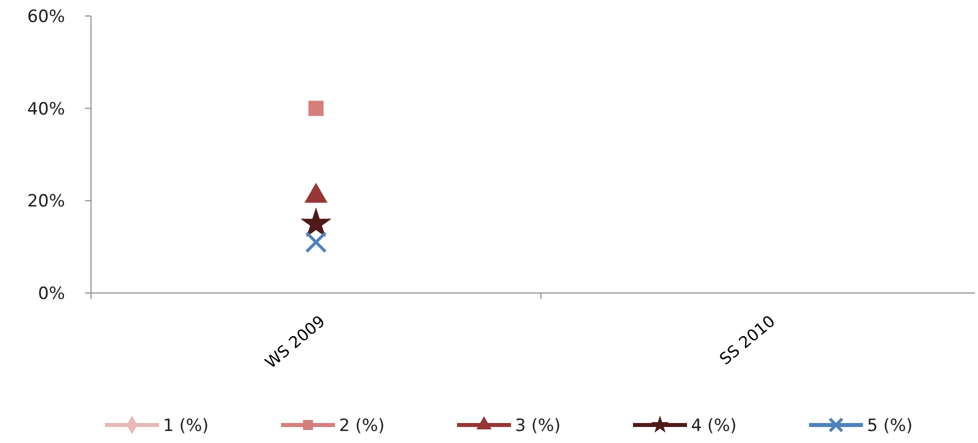  What do you see at coordinates (46, 16) in the screenshot?
I see `y-tick-label: 60%` at bounding box center [46, 16].